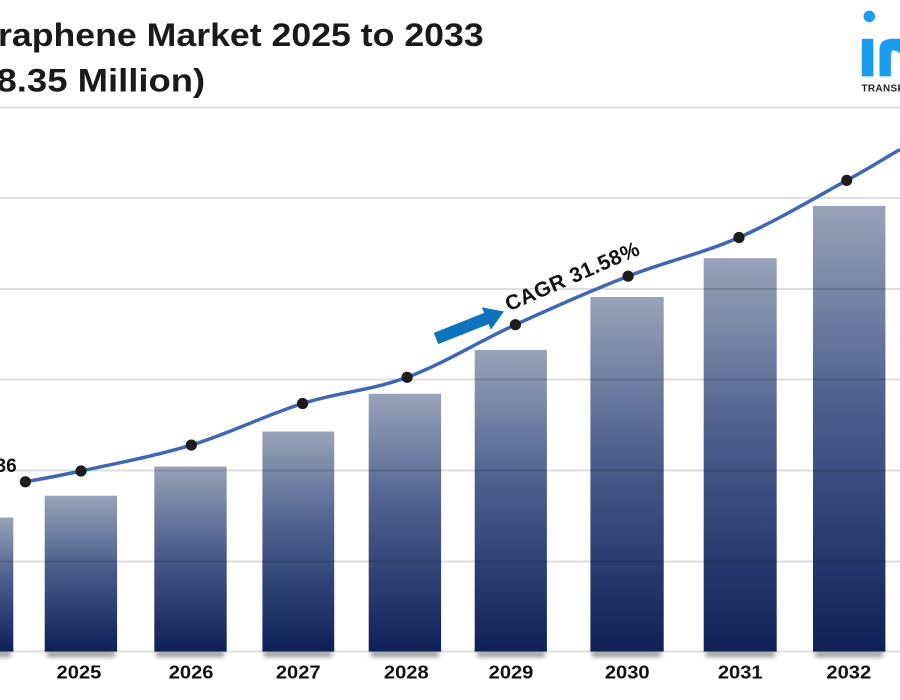 This screenshot has height=700, width=900. Describe the element at coordinates (242, 36) in the screenshot. I see `svg-text: raphene Market 2025 to 2033` at that location.